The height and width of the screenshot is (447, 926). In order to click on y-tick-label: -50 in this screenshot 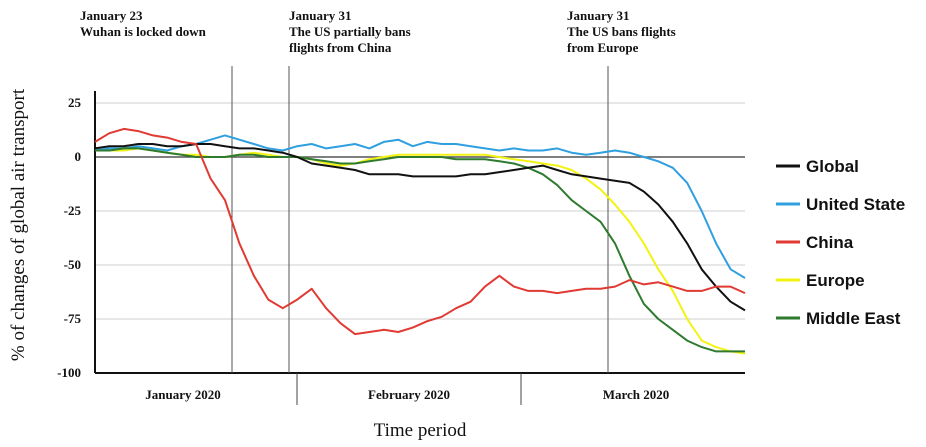, I will do `click(72, 264)`.